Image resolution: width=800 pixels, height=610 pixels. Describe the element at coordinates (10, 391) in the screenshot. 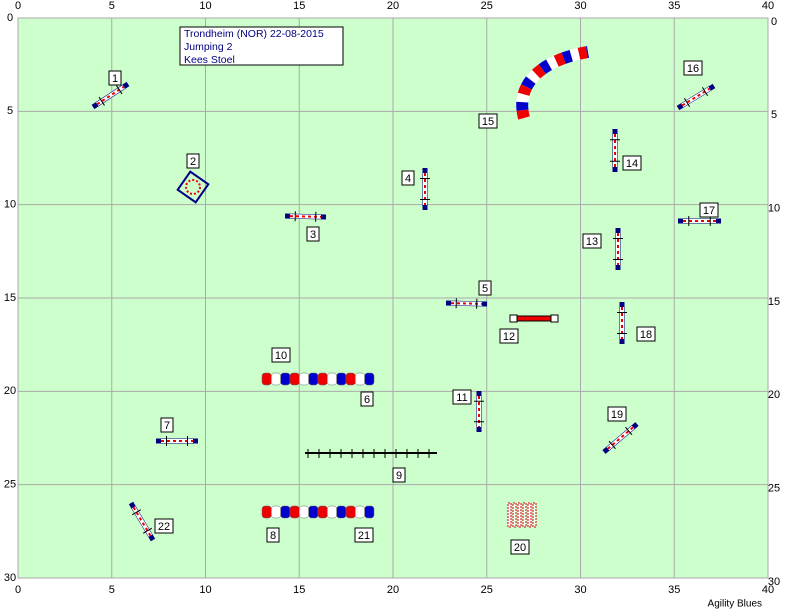

I see `y-tick-label: 20` at that location.